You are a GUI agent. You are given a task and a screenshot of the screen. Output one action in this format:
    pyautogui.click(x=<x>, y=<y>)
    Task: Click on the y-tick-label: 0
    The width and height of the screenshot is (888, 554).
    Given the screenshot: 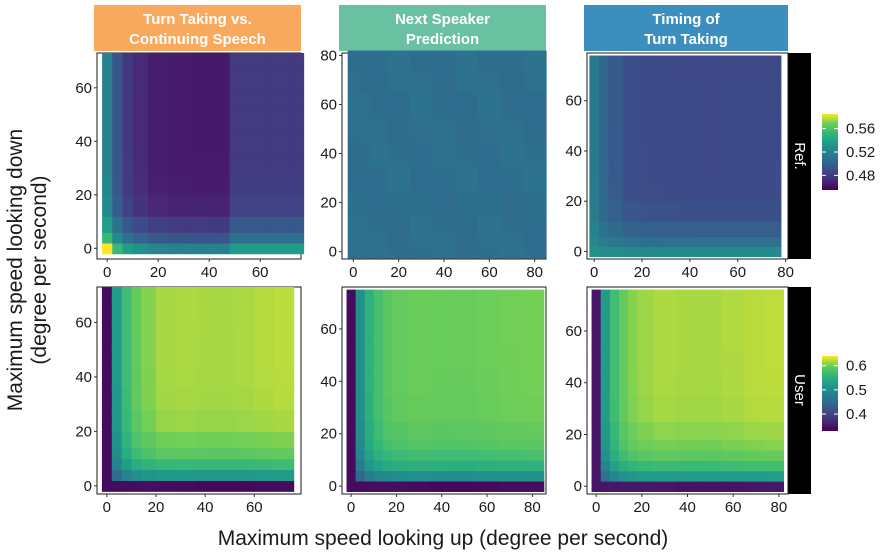 What is the action you would take?
    pyautogui.click(x=88, y=248)
    